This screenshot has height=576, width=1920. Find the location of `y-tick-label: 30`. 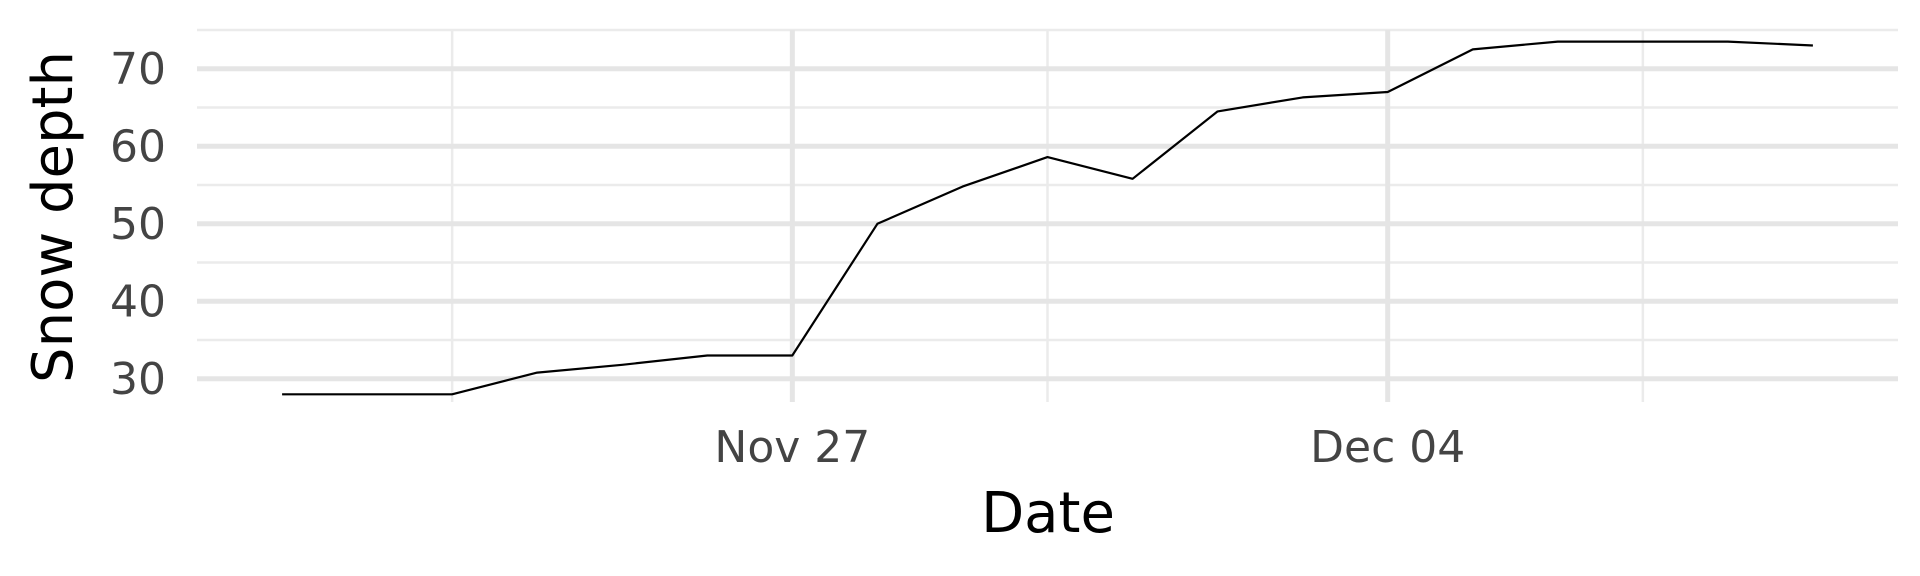

y-tick-label: 30 is located at coordinates (138, 379).